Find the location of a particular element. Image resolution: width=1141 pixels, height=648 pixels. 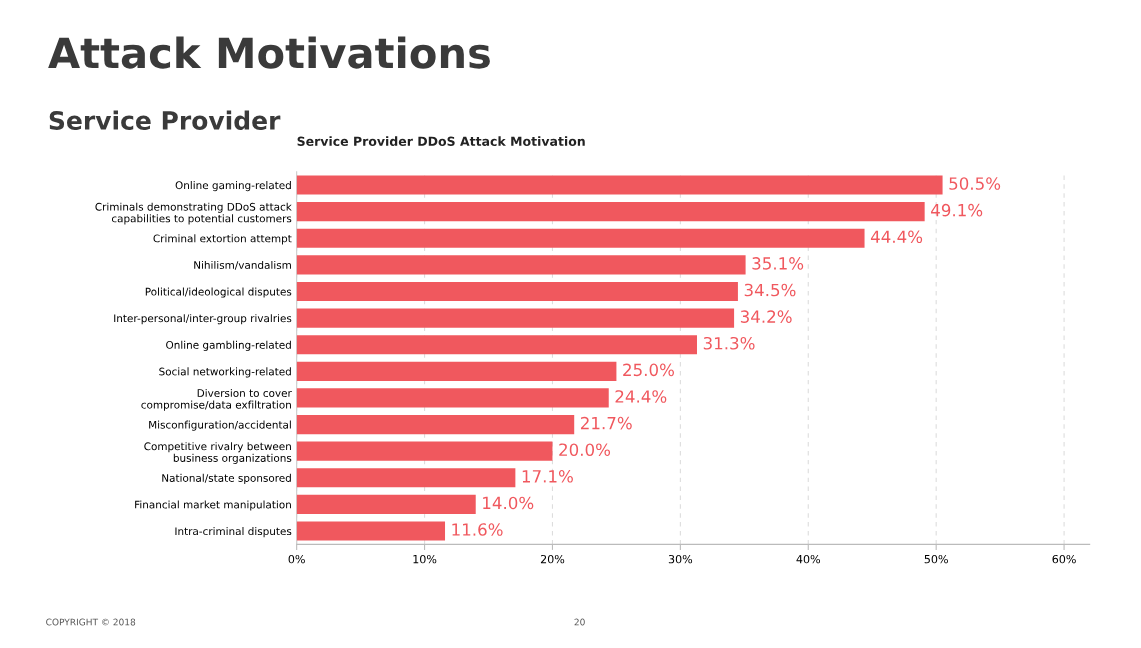

data-label: 49.1% is located at coordinates (957, 210).